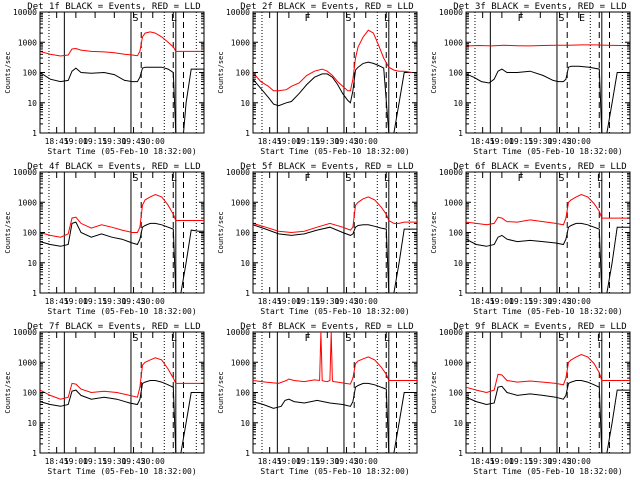 The height and width of the screenshot is (480, 640). What do you see at coordinates (326, 7) in the screenshot?
I see `panel-title: Det 2f BLACK = Events, RED = LLD` at bounding box center [326, 7].